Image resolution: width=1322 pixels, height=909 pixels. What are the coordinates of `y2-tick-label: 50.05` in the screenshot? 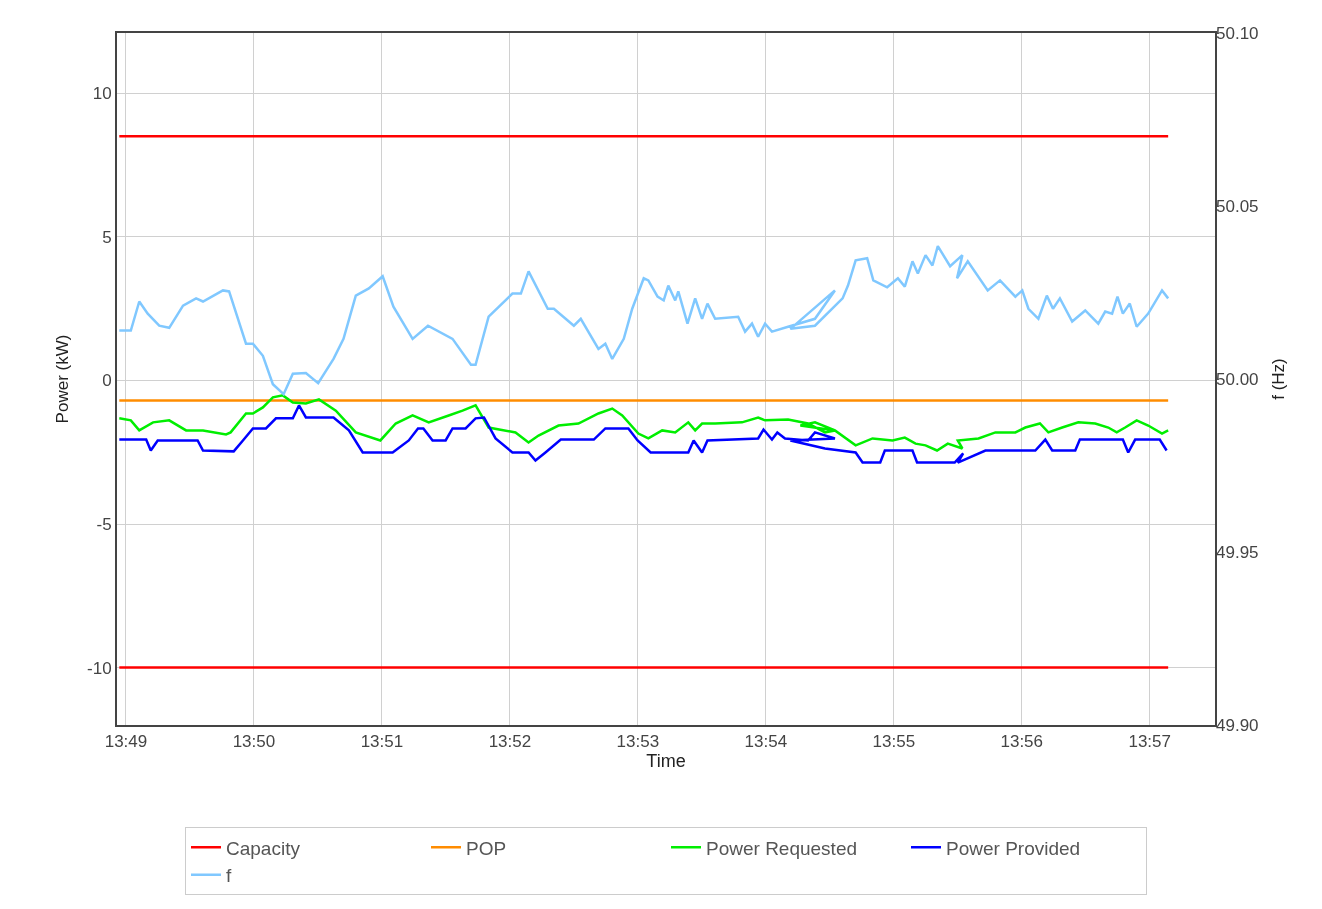 It's located at (1237, 206).